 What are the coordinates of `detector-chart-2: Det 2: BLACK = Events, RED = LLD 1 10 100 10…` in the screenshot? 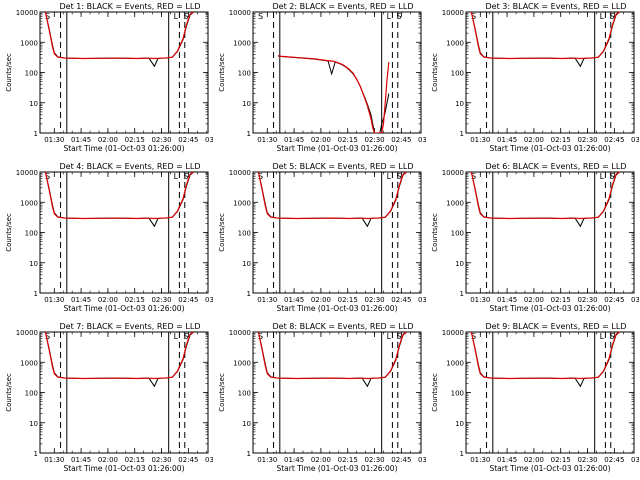 It's located at (322, 77).